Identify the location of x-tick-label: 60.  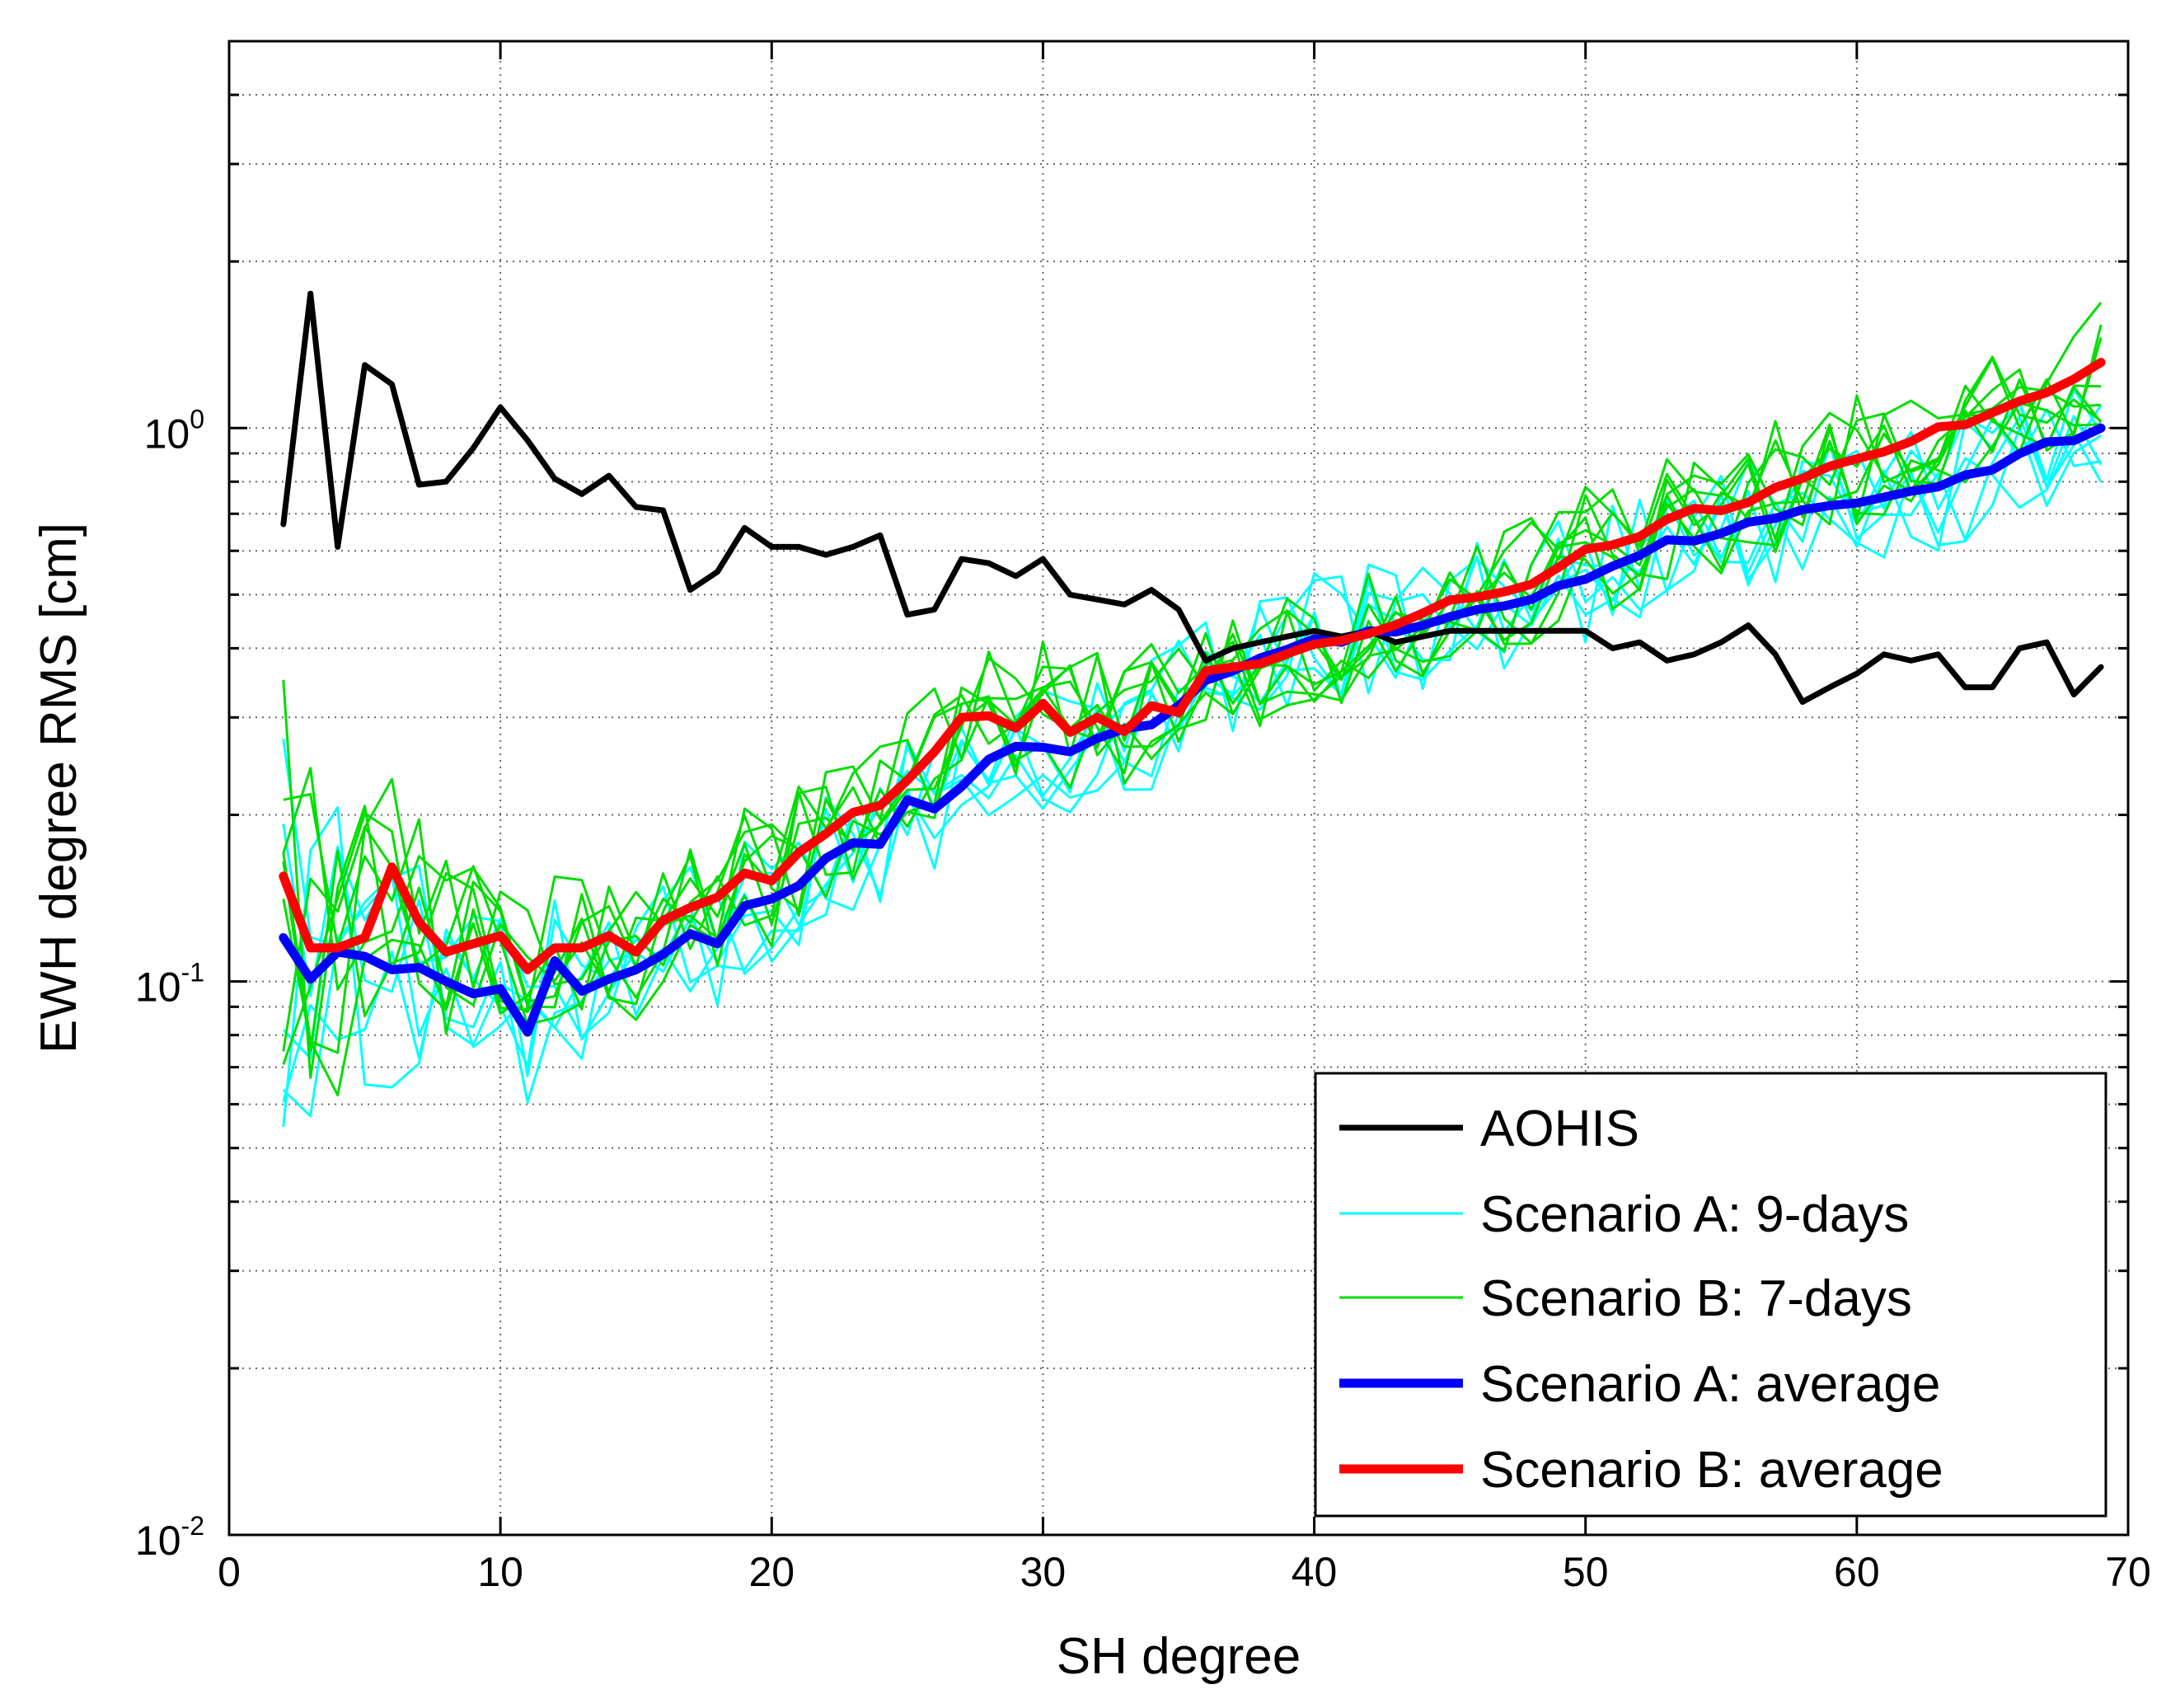
(1857, 1572).